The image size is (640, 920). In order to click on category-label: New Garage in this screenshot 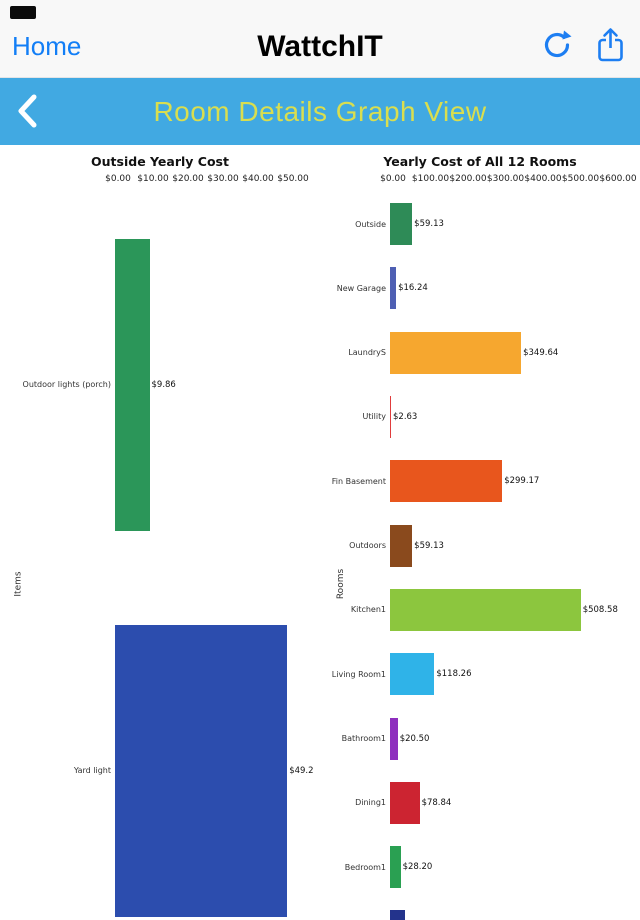, I will do `click(361, 288)`.